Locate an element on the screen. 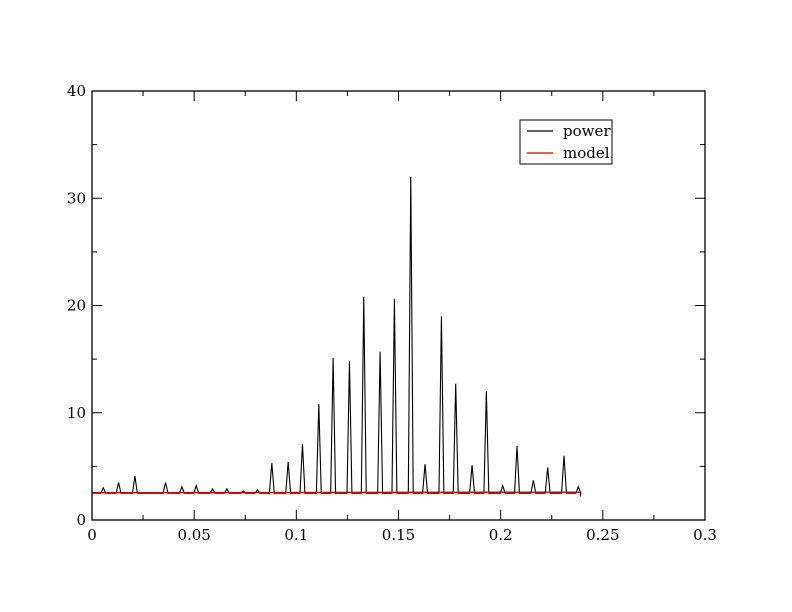 Image resolution: width=792 pixels, height=612 pixels. x-tick-label: 0 is located at coordinates (92, 535).